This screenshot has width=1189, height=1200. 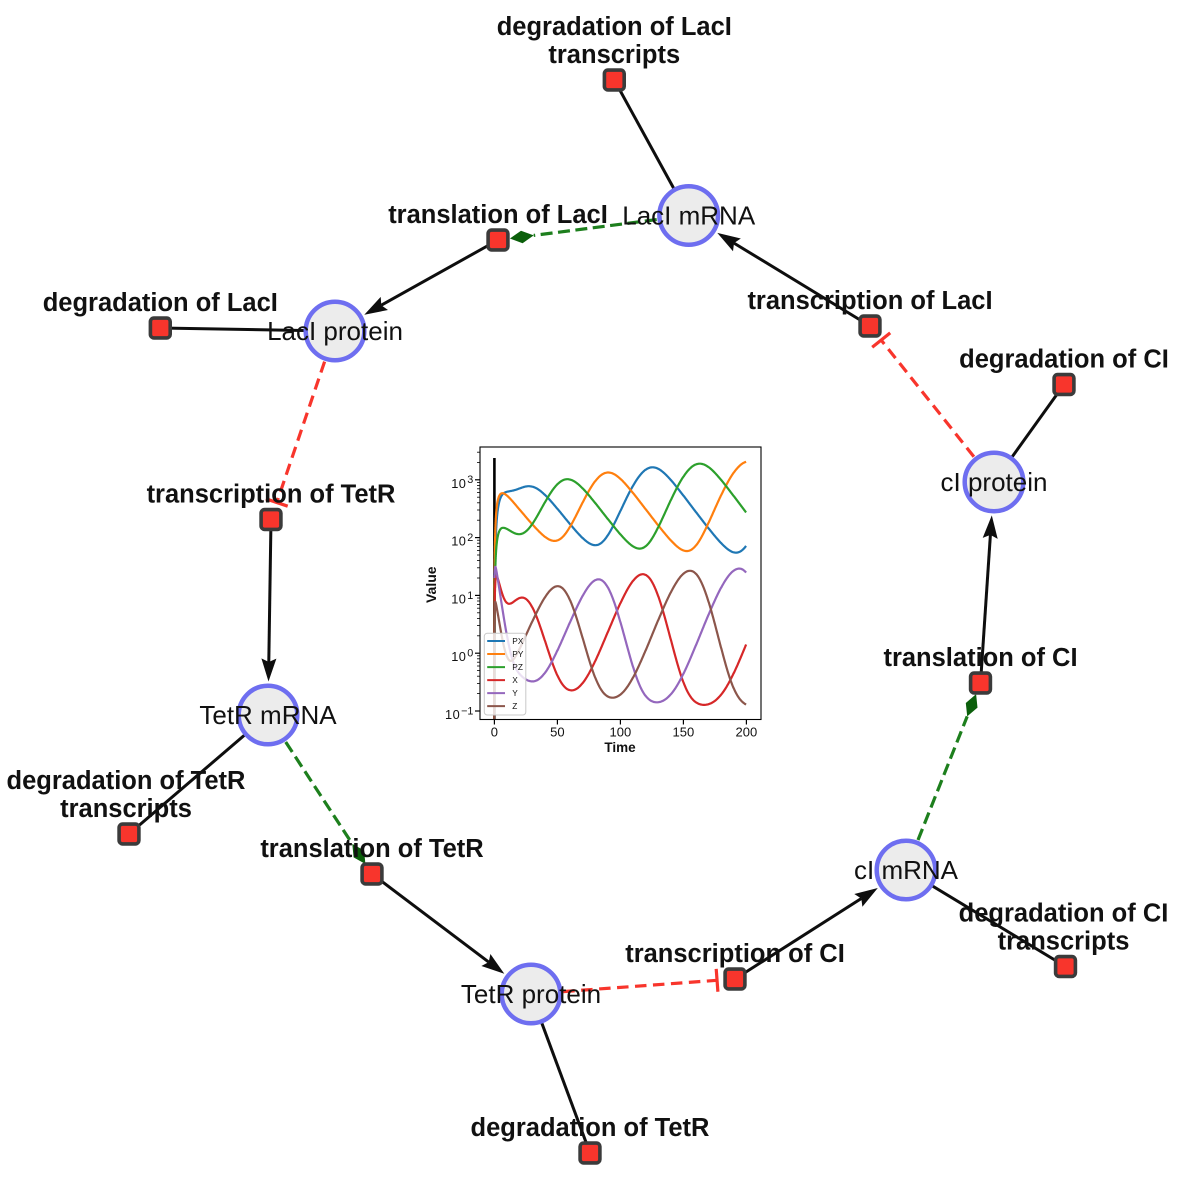 I want to click on svg-text: 3, so click(x=470, y=480).